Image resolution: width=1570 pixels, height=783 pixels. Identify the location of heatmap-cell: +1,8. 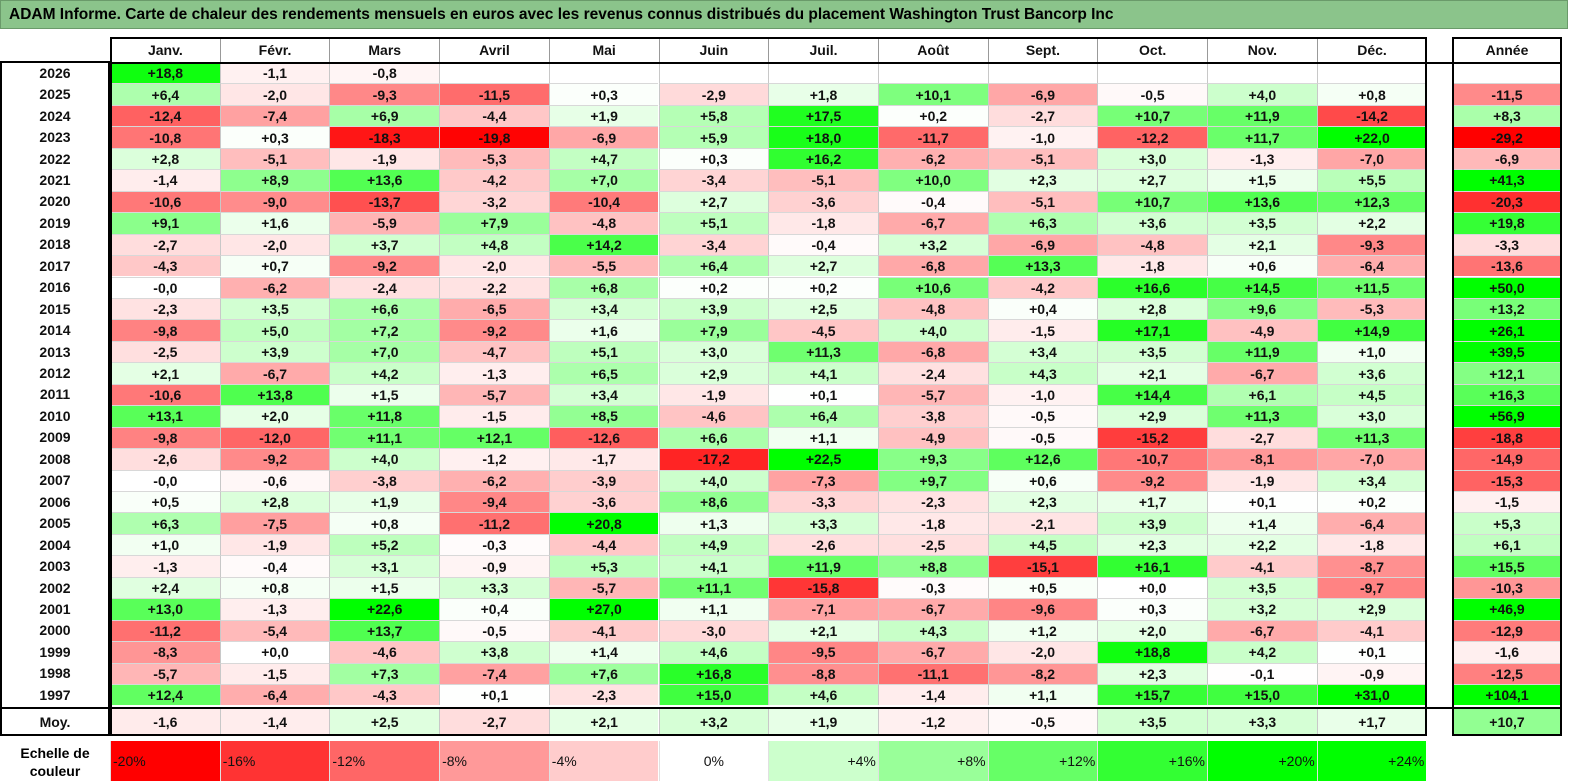
(823, 94).